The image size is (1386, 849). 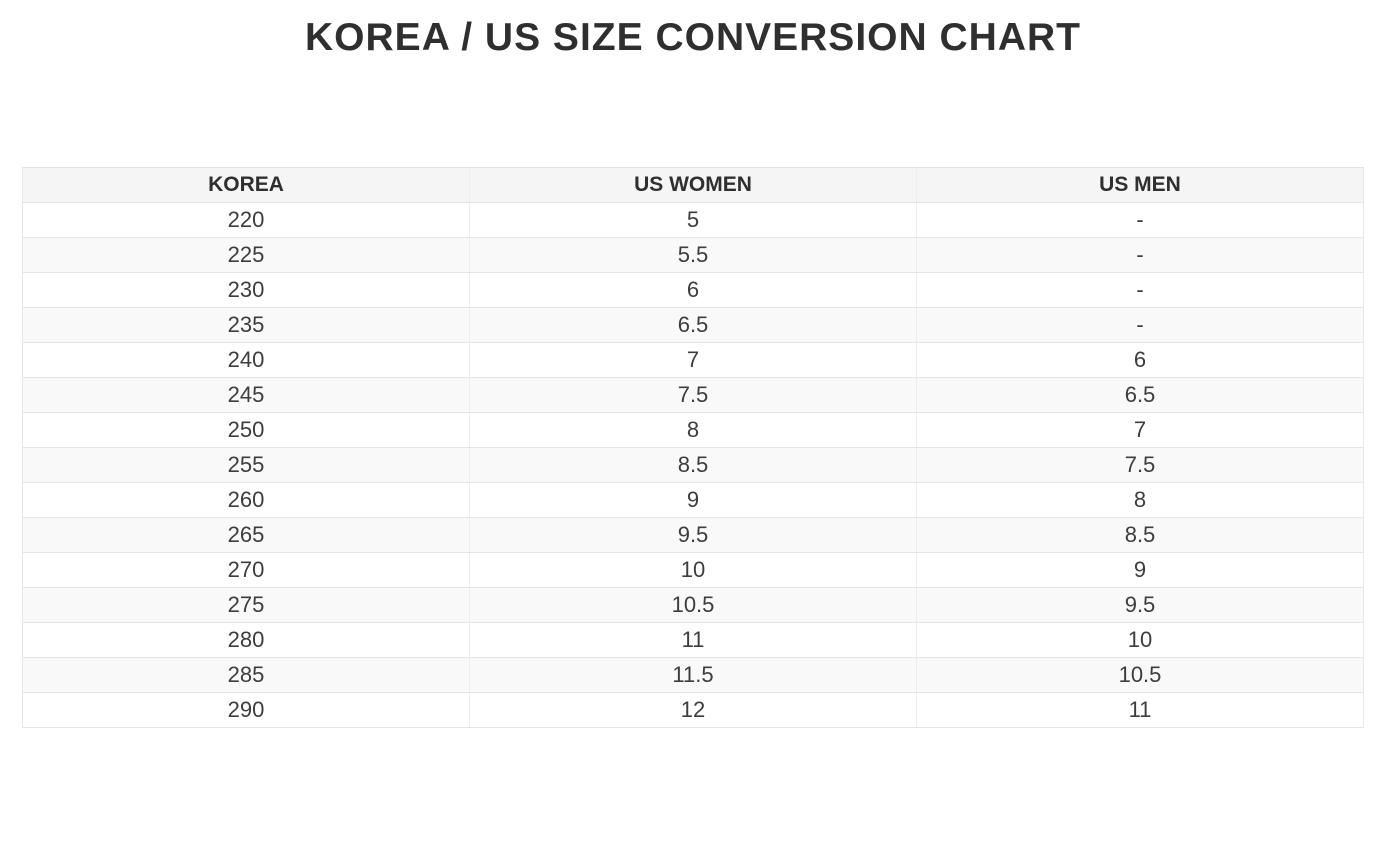 I want to click on table-cell: 12, so click(x=693, y=710).